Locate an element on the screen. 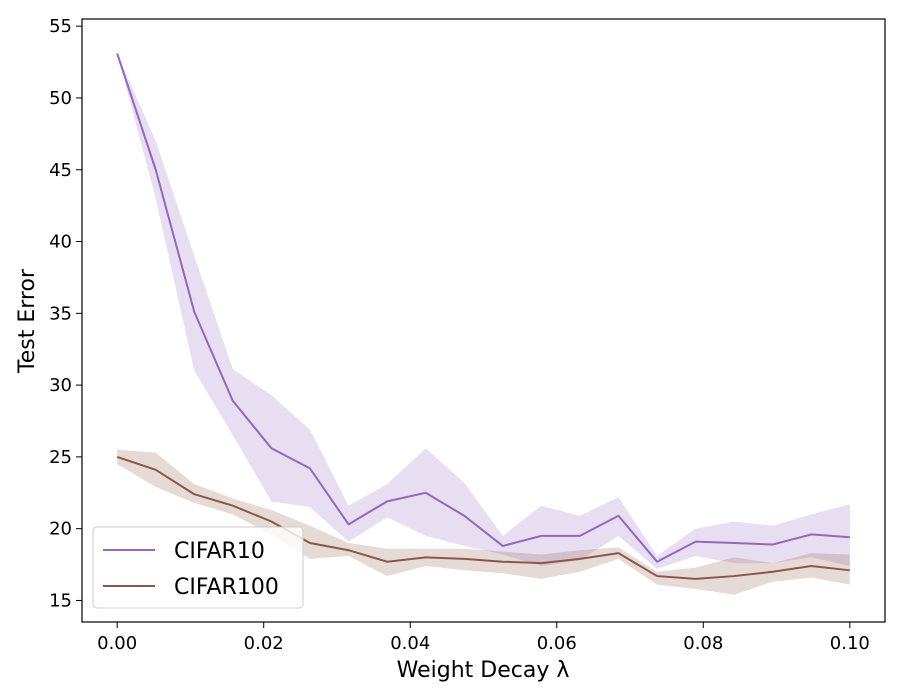  legend: CIFAR10 CIFAR100 is located at coordinates (198, 567).